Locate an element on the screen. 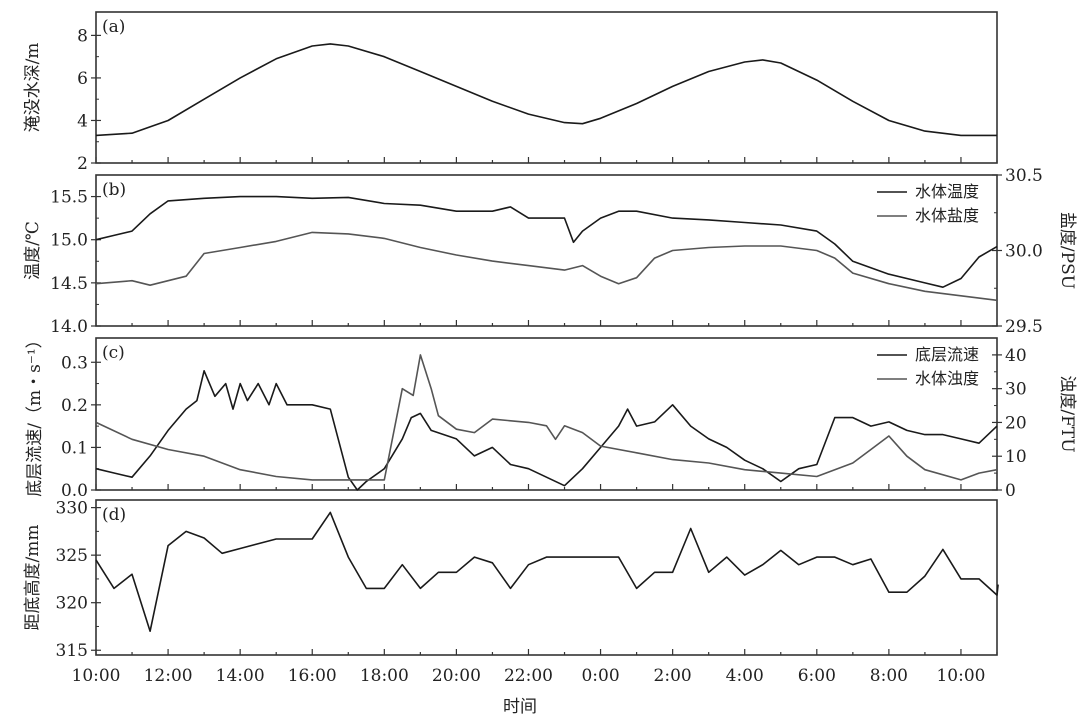 The width and height of the screenshot is (1080, 720). x-tick-label: 18:00 is located at coordinates (384, 676).